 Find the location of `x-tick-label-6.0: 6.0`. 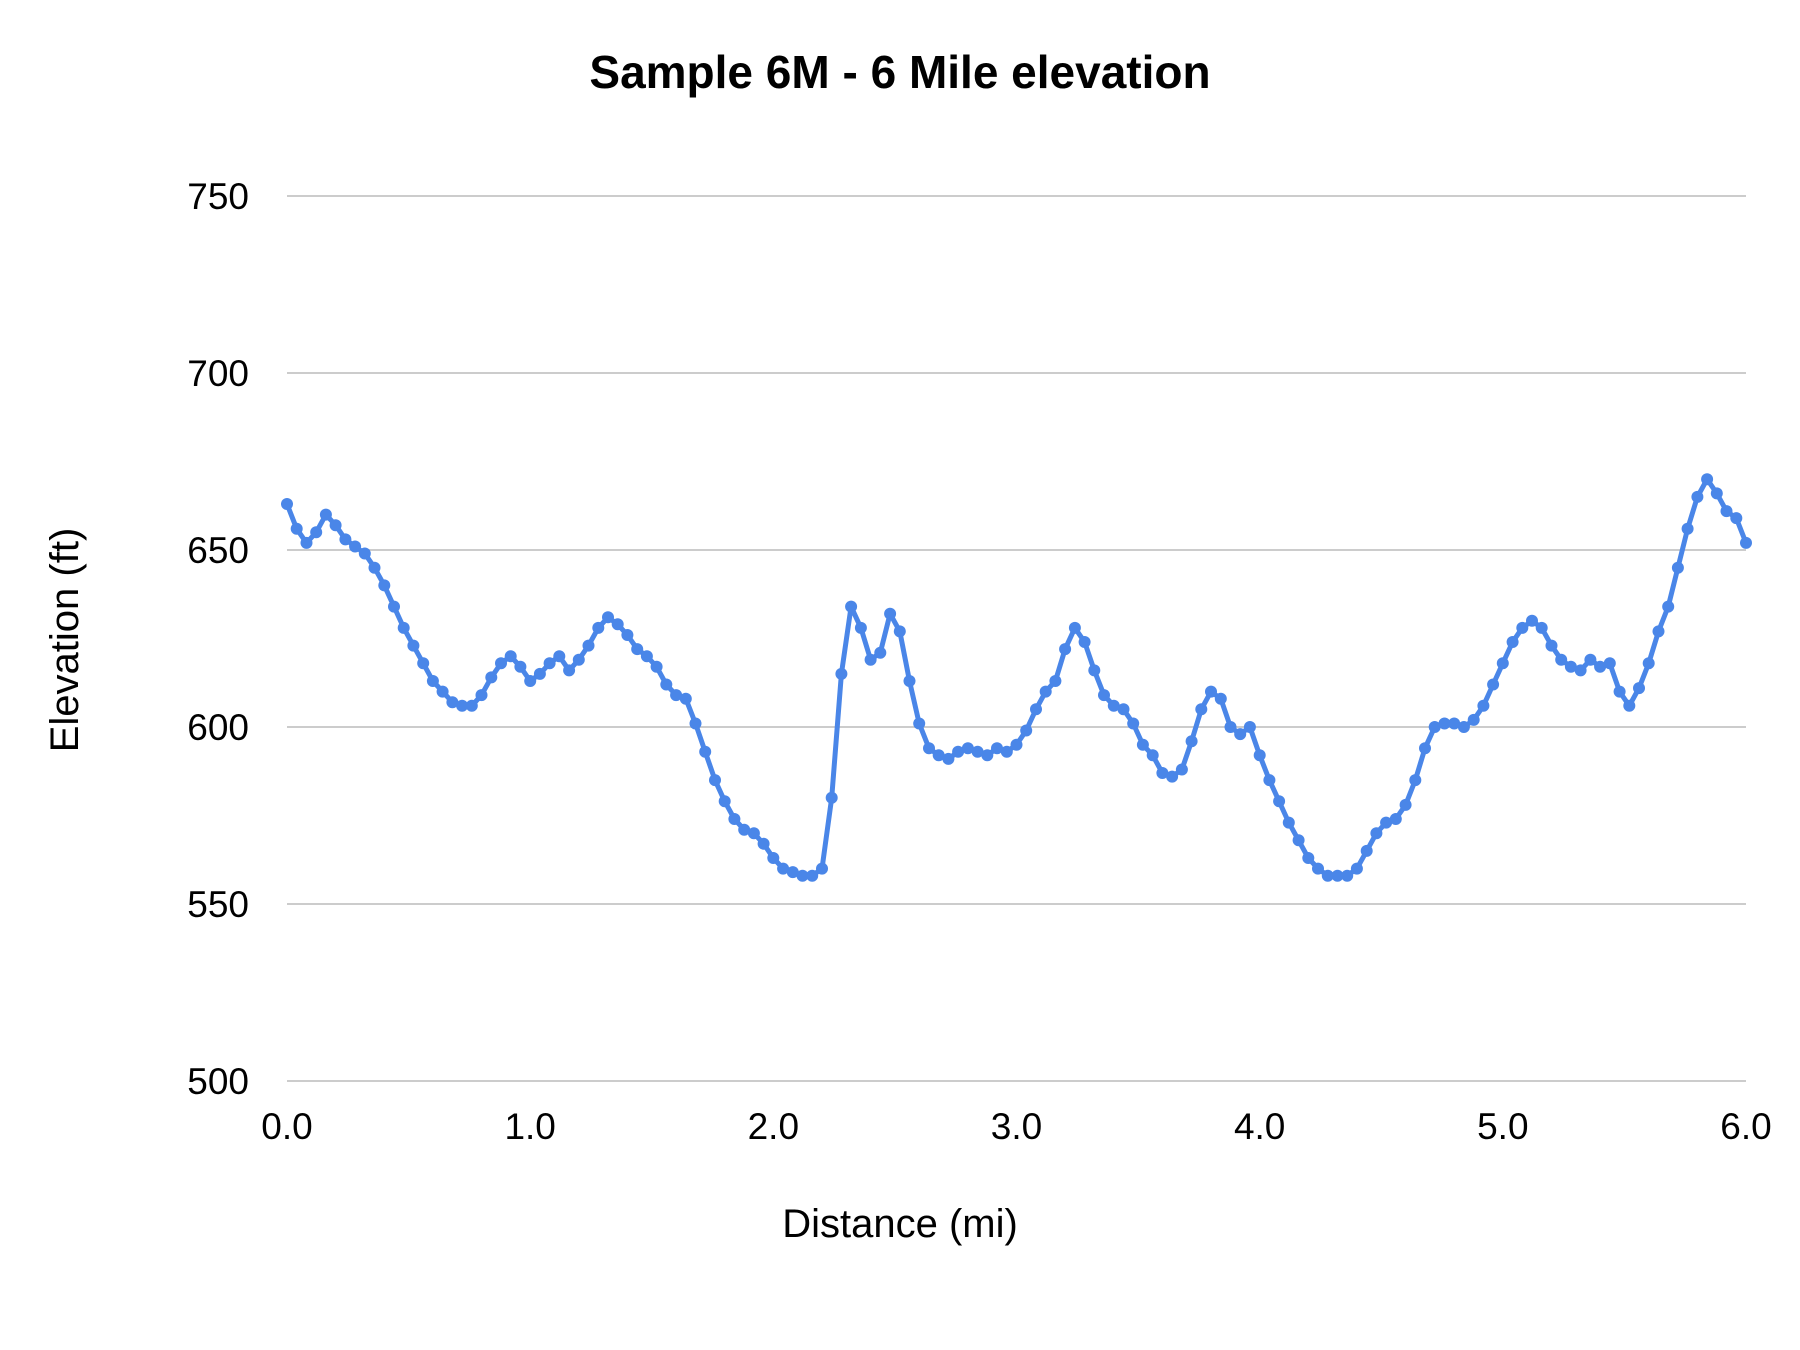

x-tick-label-6.0: 6.0 is located at coordinates (1745, 1126).